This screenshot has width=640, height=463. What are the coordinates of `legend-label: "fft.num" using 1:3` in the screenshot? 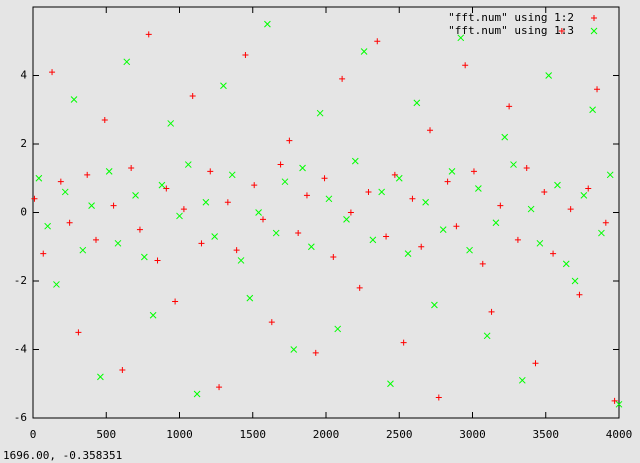 It's located at (511, 30).